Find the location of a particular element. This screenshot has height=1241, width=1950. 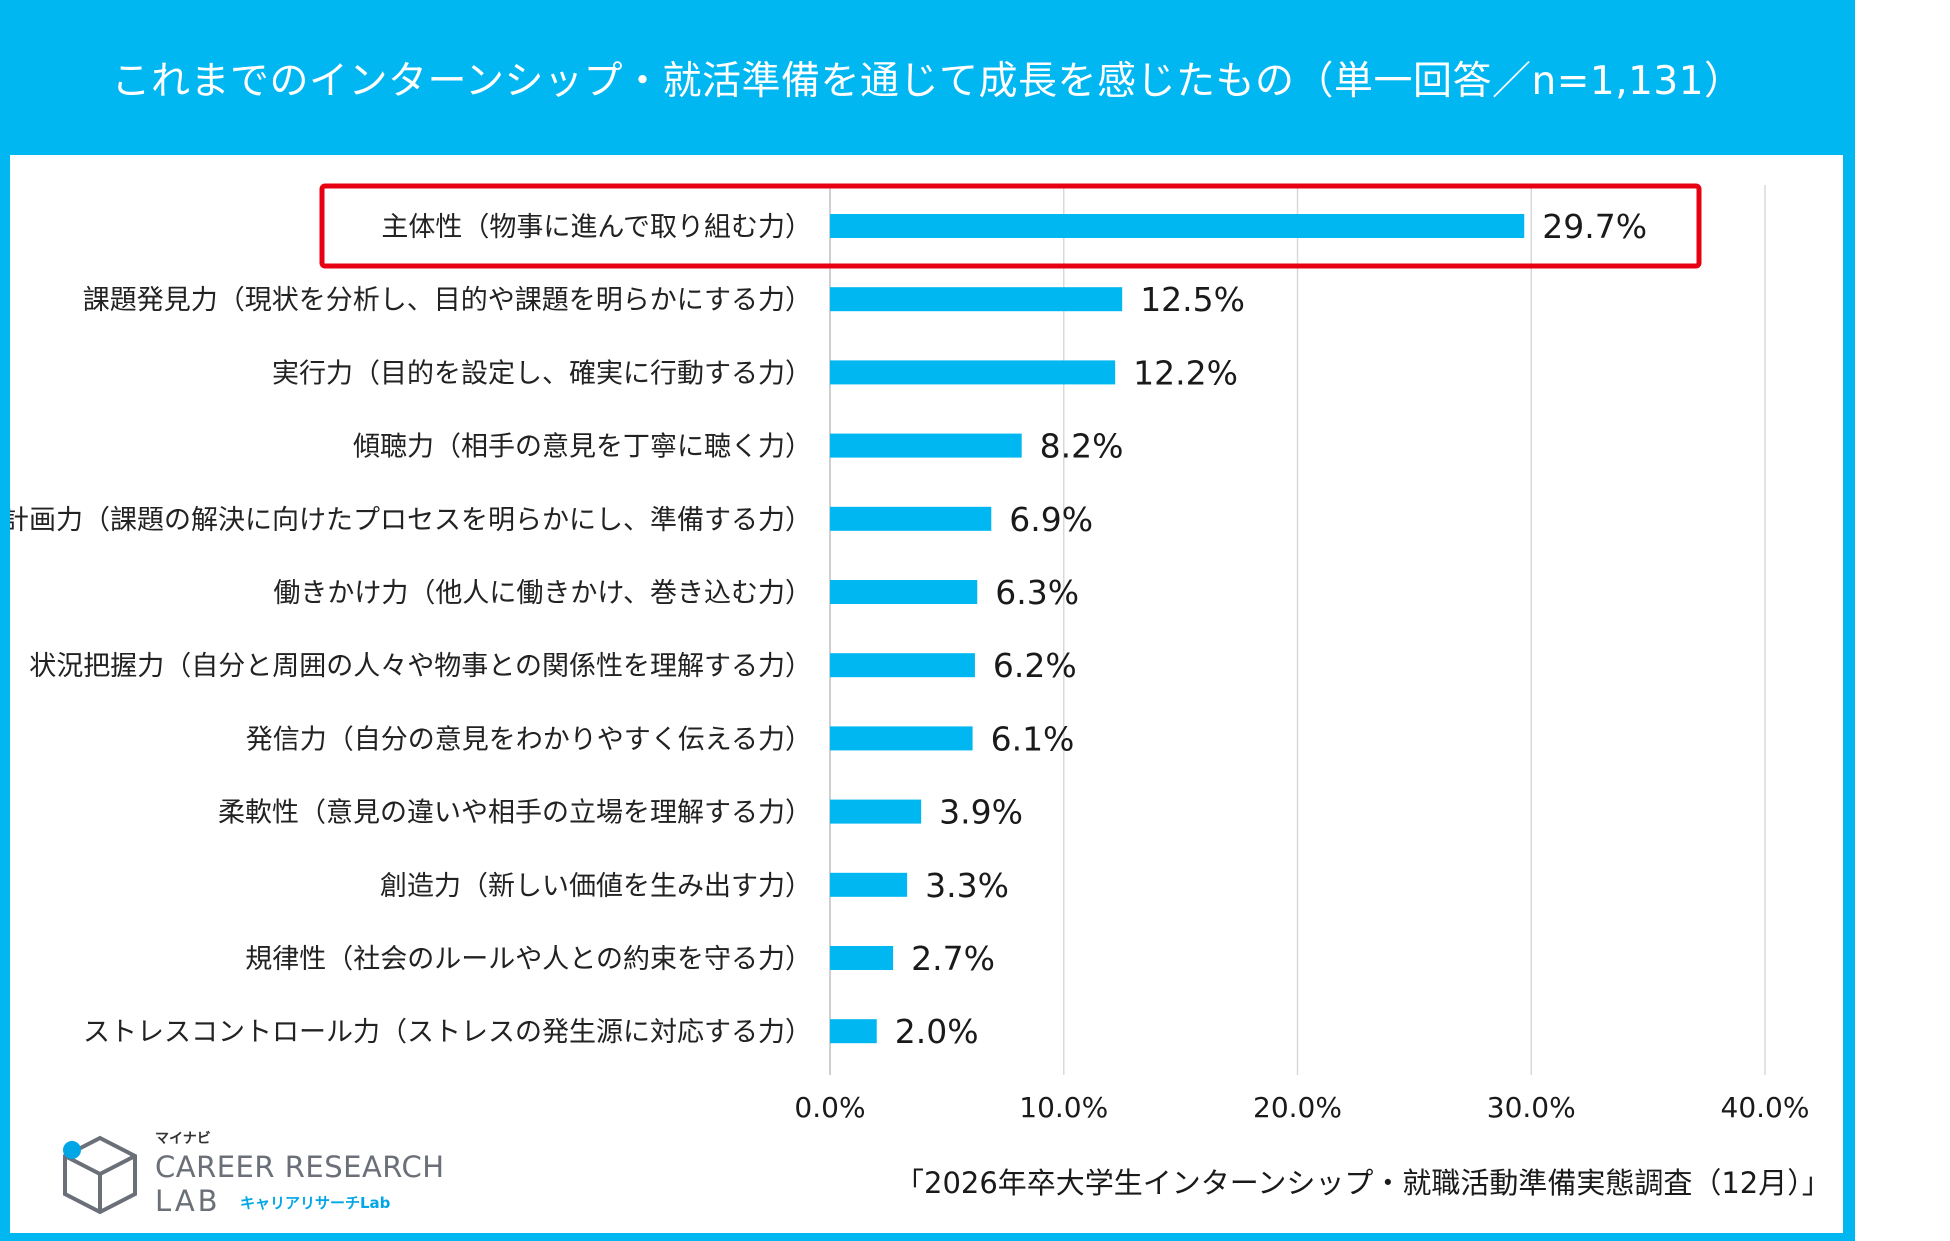

category-label: 計画力（課題の解決に向けたプロセスを明らかにし、準備する力） is located at coordinates (411, 520).